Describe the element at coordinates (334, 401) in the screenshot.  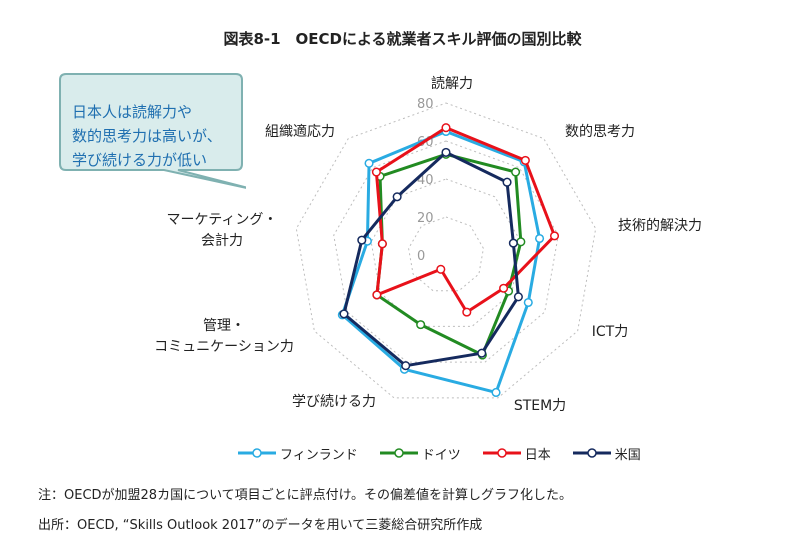
I see `axis-label: 学び続ける力` at that location.